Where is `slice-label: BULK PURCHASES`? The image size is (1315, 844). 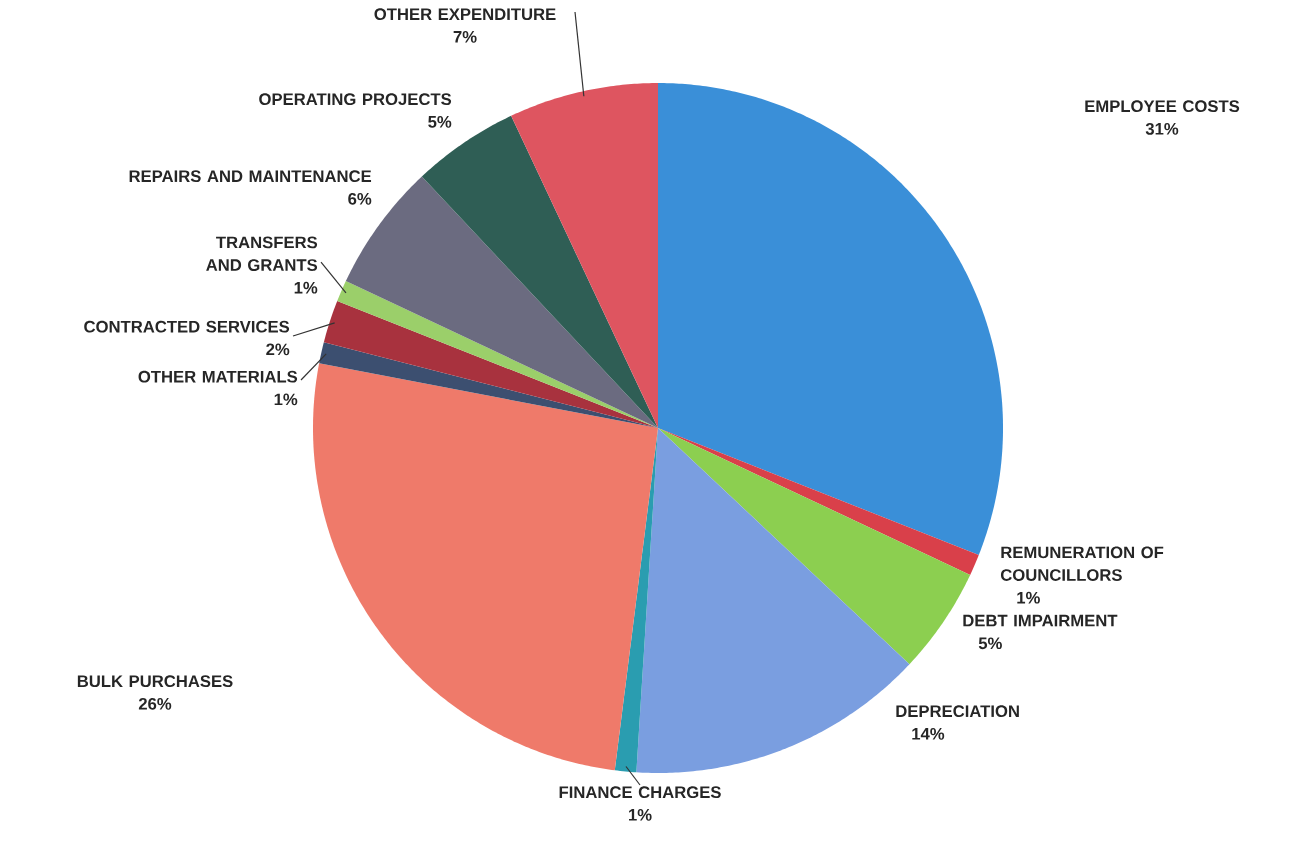
slice-label: BULK PURCHASES is located at coordinates (155, 681).